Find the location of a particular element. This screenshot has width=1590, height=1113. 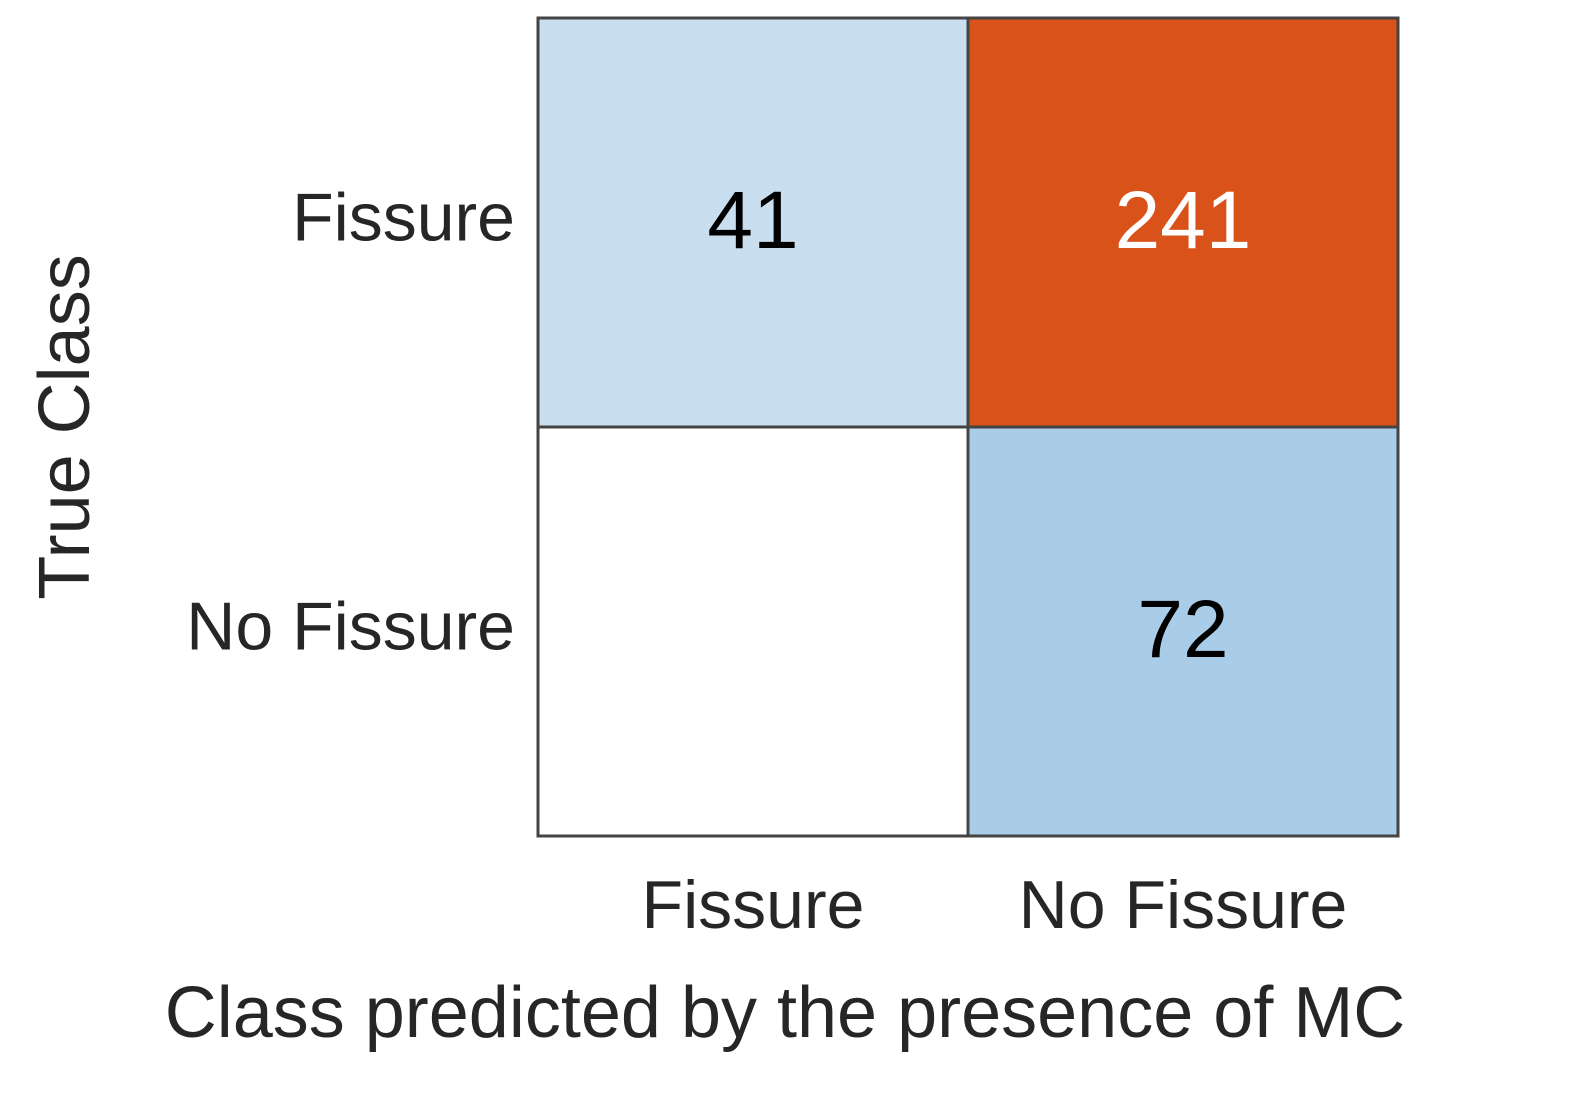

cell-value: 41 is located at coordinates (752, 220).